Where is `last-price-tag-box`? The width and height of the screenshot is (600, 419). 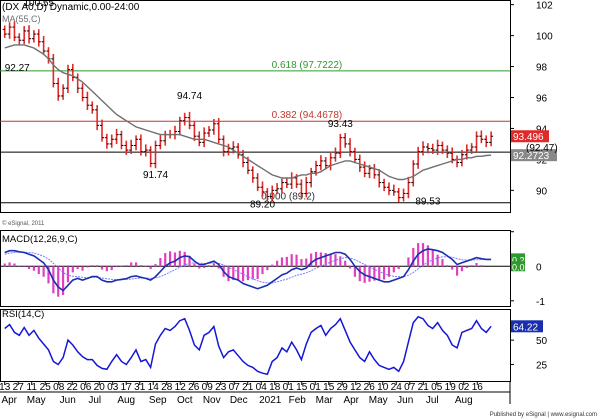
last-price-tag-box is located at coordinates (530, 136).